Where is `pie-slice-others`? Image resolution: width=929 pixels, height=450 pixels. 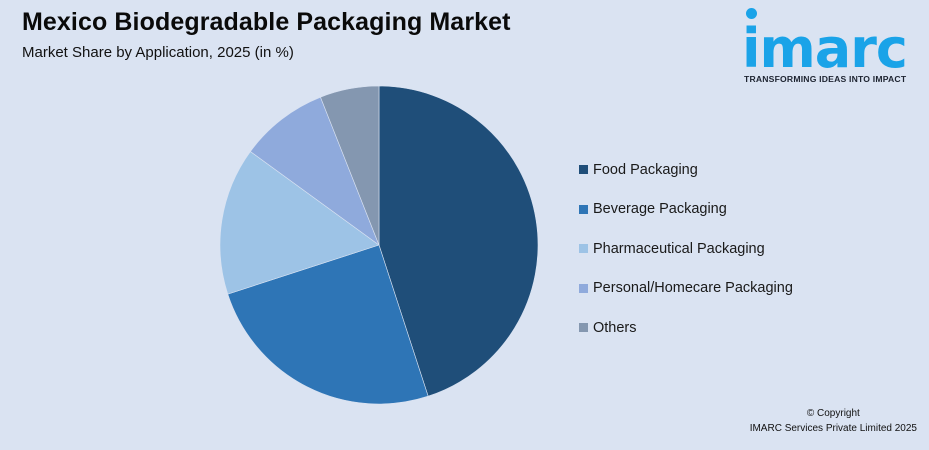 pie-slice-others is located at coordinates (350, 165).